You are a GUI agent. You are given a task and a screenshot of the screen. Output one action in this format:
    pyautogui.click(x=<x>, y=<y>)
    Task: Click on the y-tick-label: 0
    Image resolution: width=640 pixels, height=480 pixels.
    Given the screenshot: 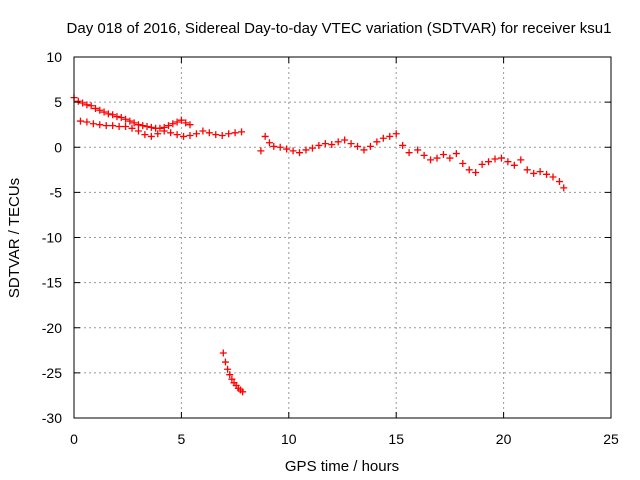 What is the action you would take?
    pyautogui.click(x=58, y=147)
    